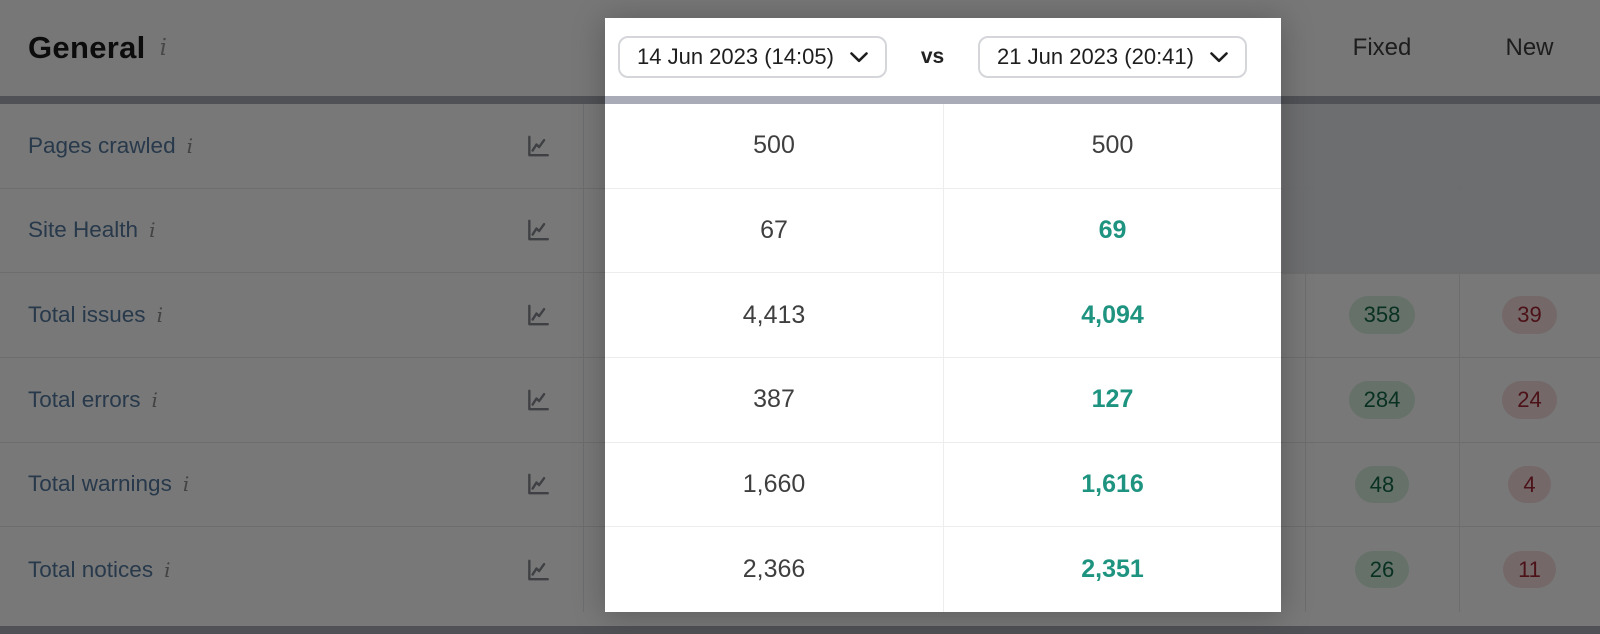  What do you see at coordinates (1112, 483) in the screenshot?
I see `value-crawl-b: 1,616` at bounding box center [1112, 483].